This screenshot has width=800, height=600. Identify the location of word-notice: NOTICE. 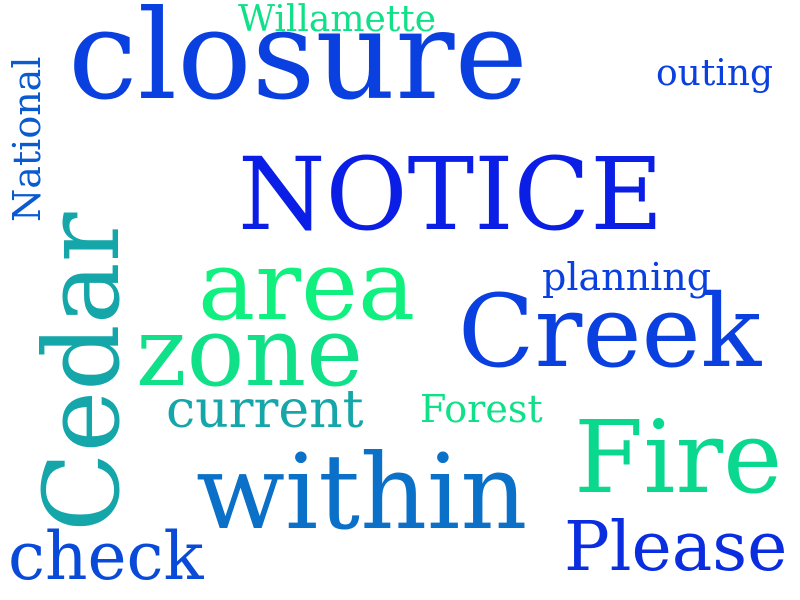
(451, 194).